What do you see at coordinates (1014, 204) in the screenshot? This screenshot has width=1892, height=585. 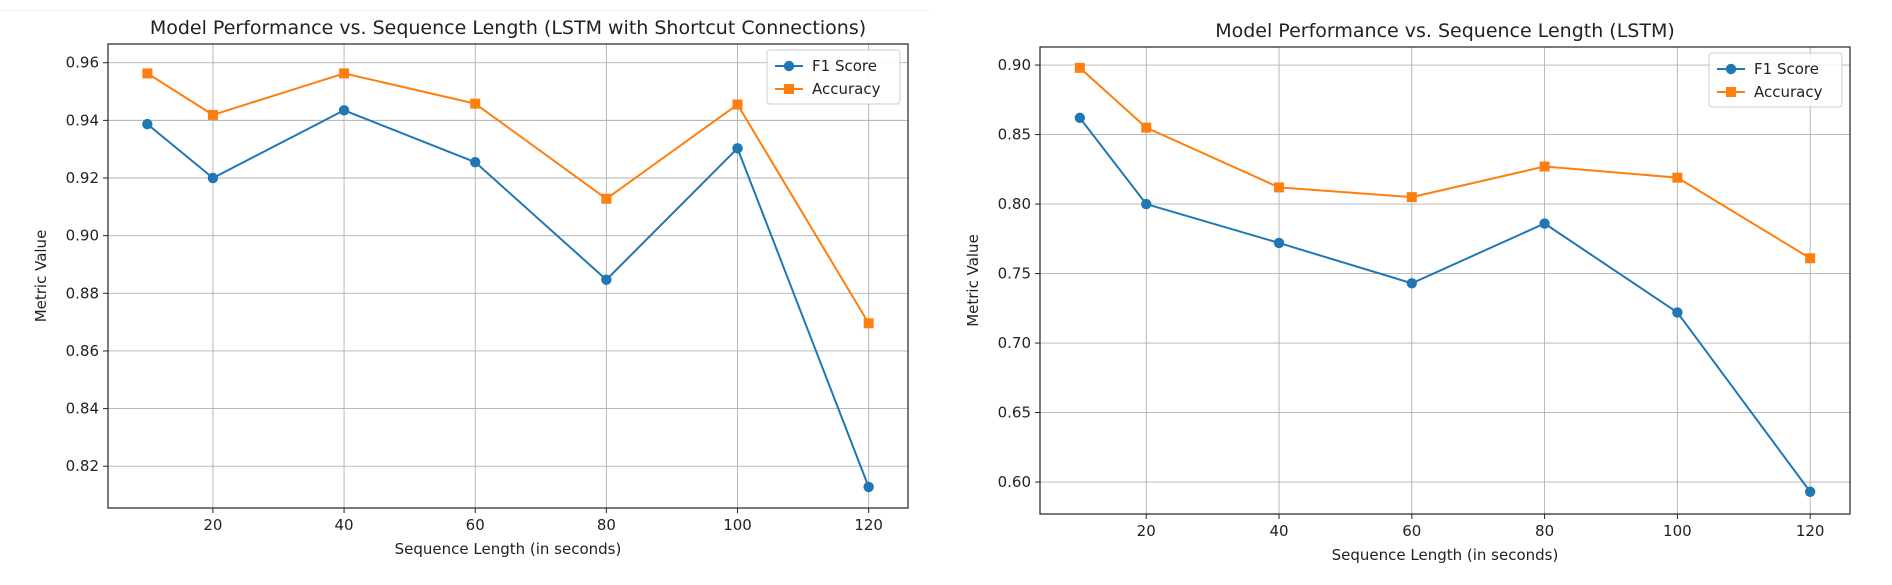 I see `y-tick-label: 0.80` at bounding box center [1014, 204].